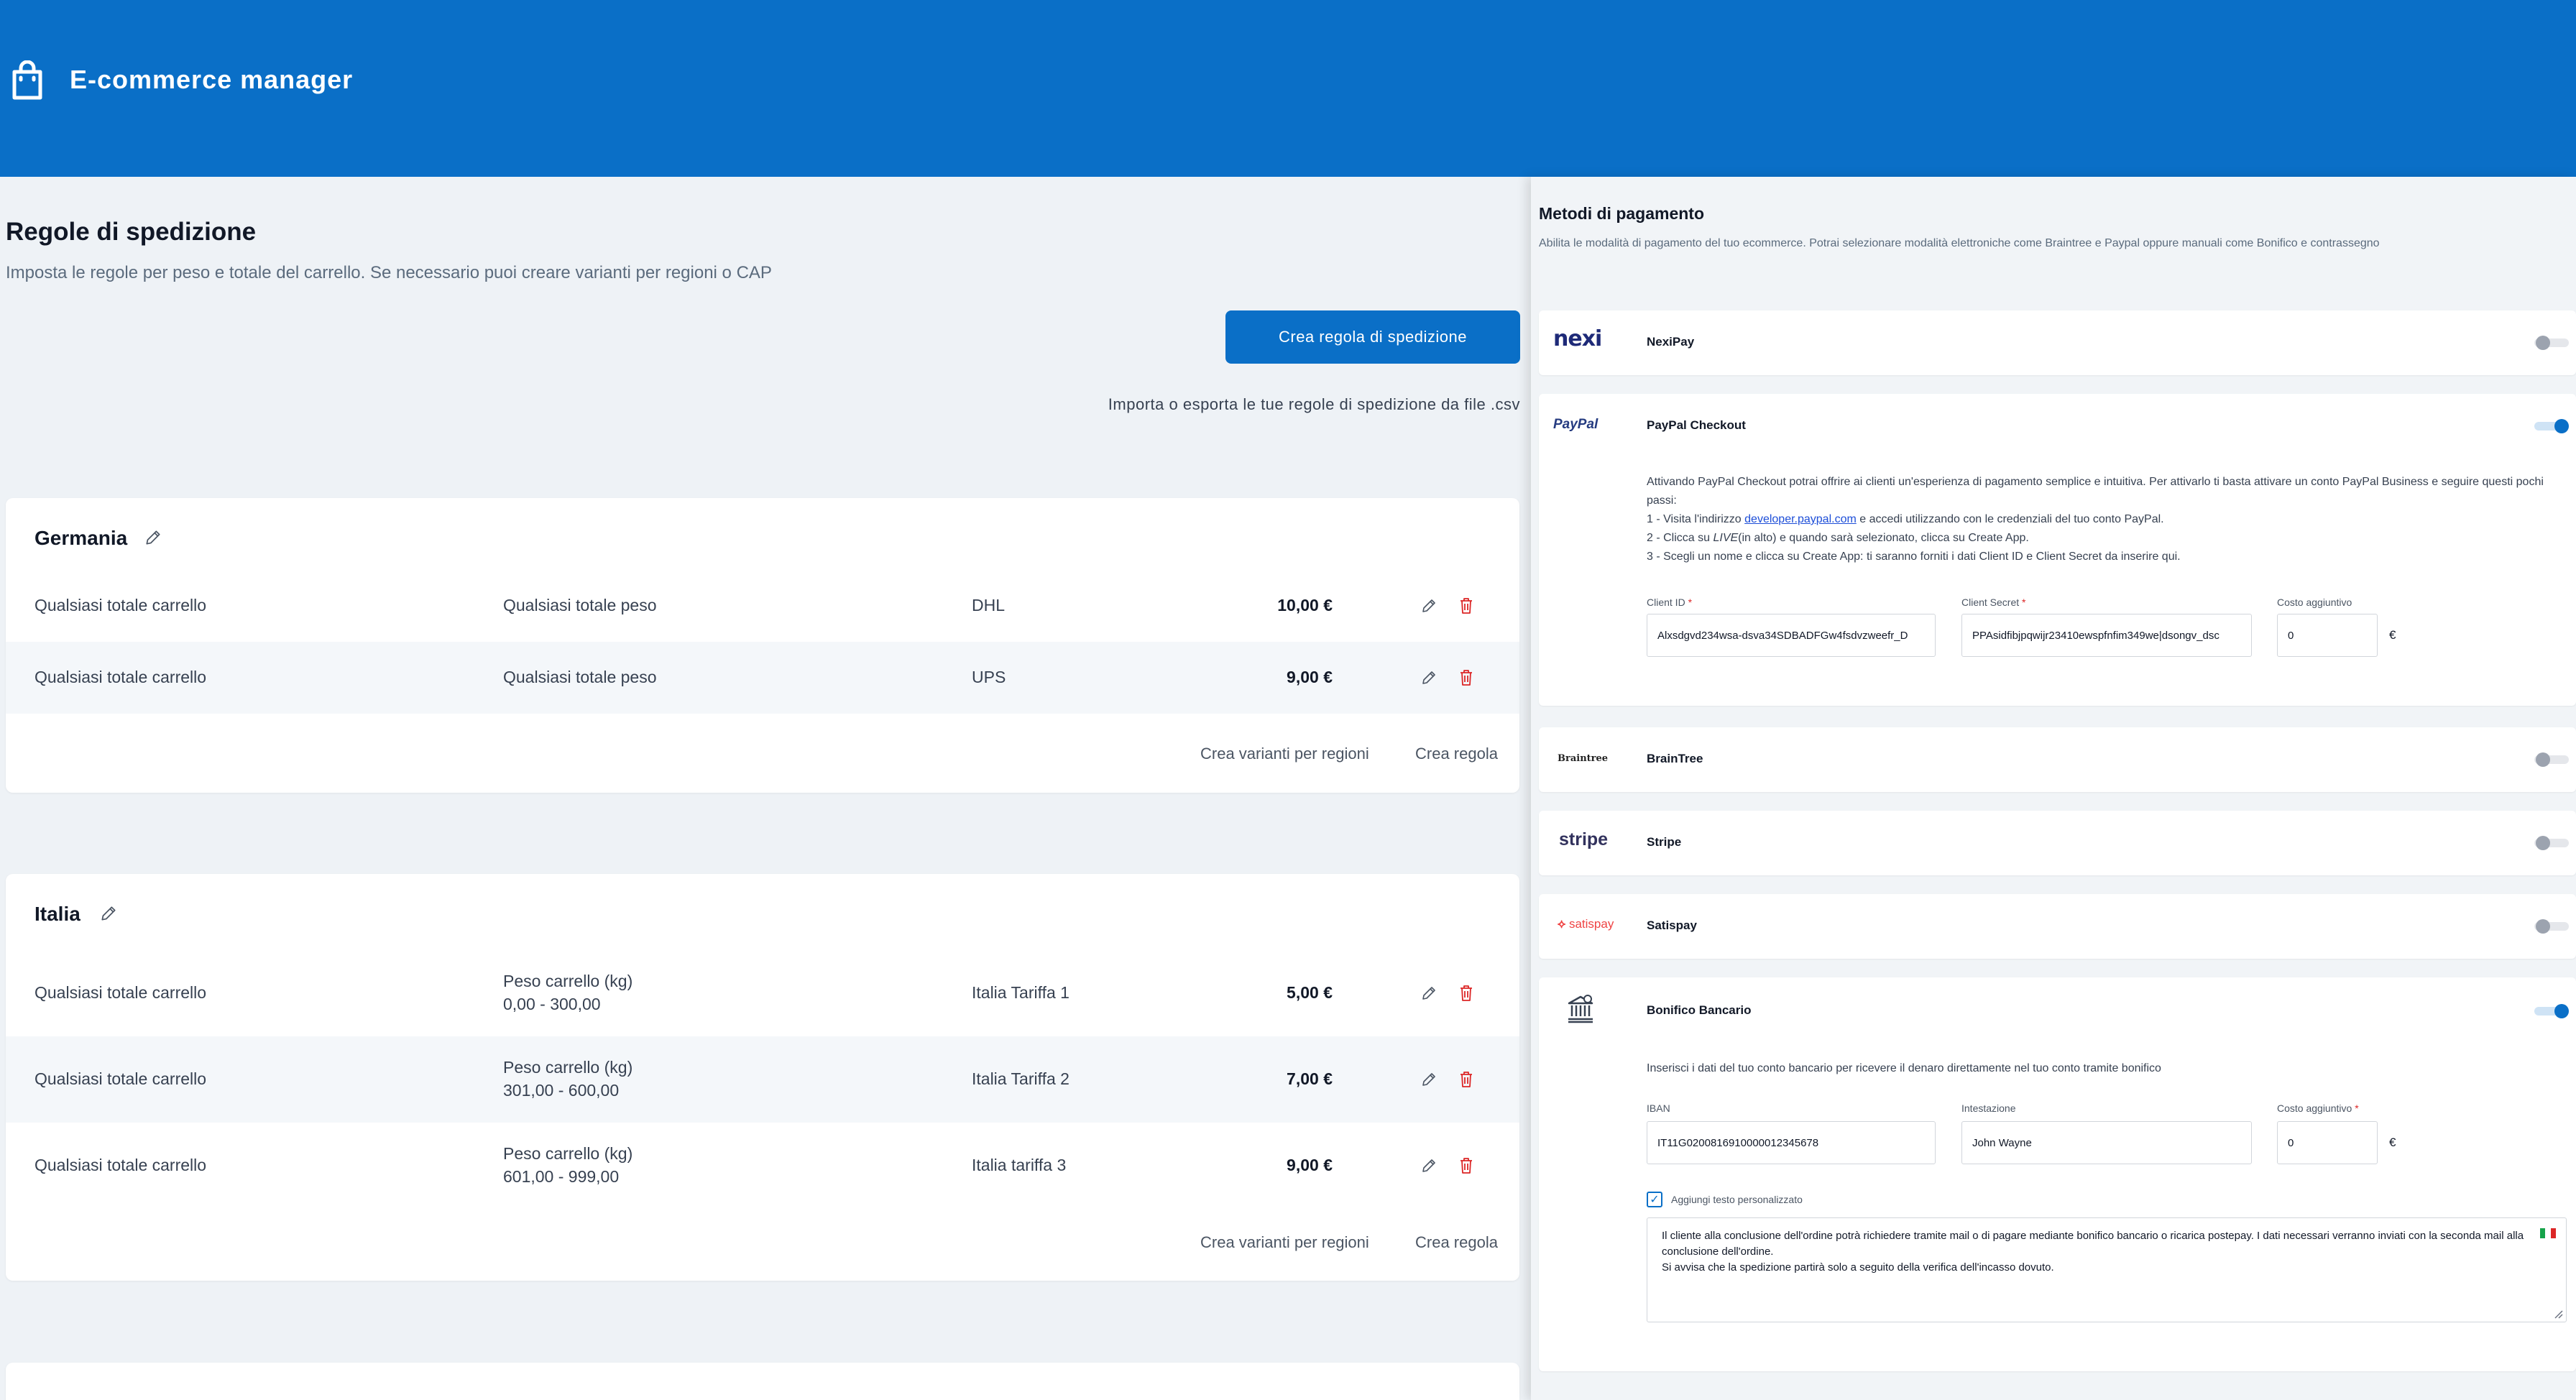 The image size is (2576, 1400). I want to click on app-header: E-commerce manager, so click(1288, 88).